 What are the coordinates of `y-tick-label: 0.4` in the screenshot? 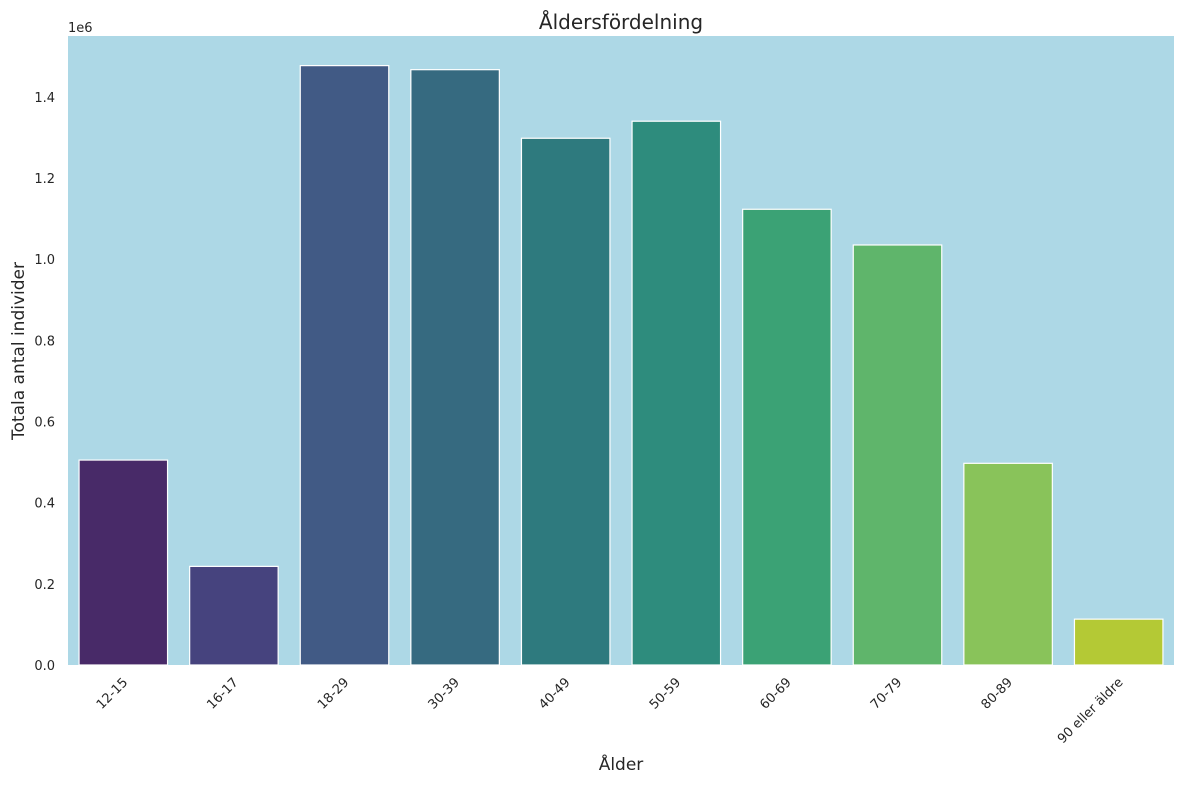 It's located at (44, 504).